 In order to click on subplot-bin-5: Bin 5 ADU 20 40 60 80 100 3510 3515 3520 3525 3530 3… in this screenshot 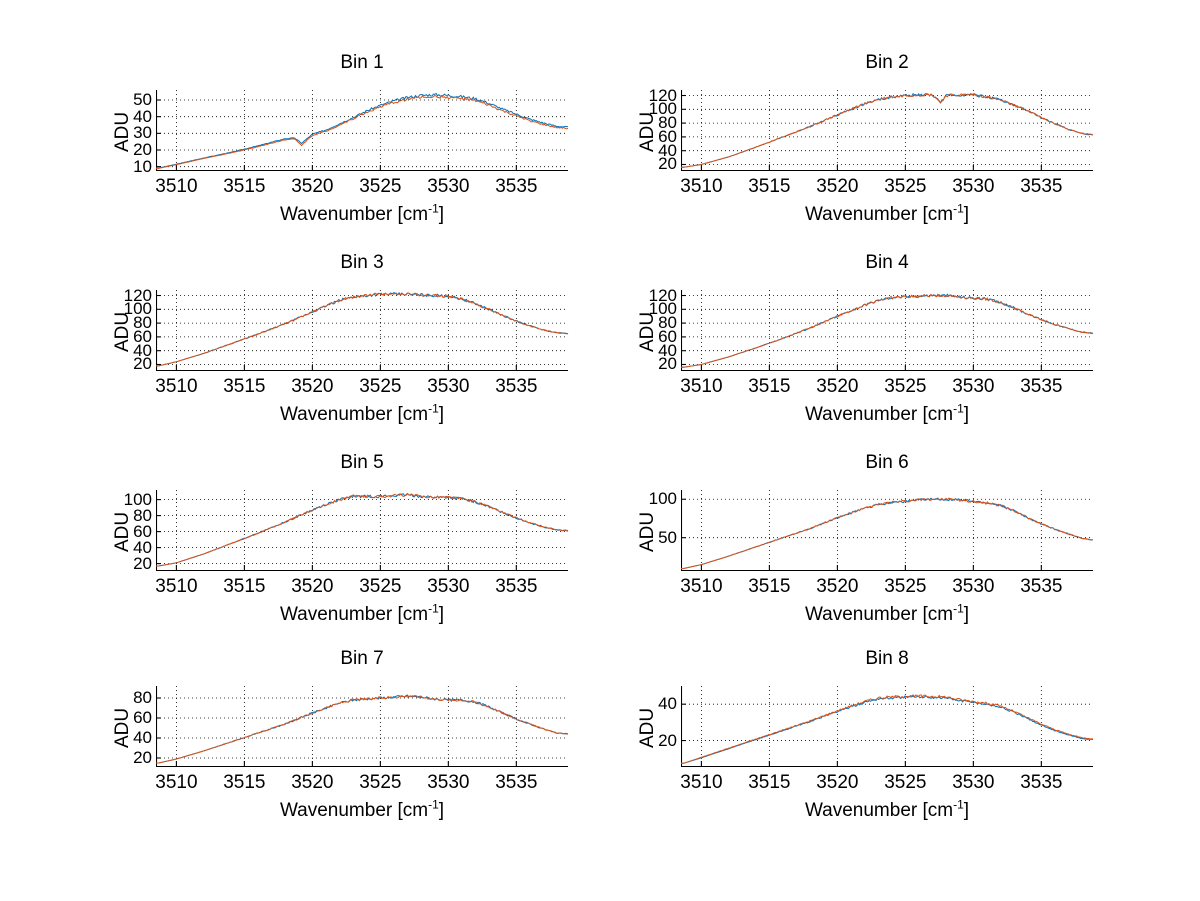, I will do `click(338, 549)`.